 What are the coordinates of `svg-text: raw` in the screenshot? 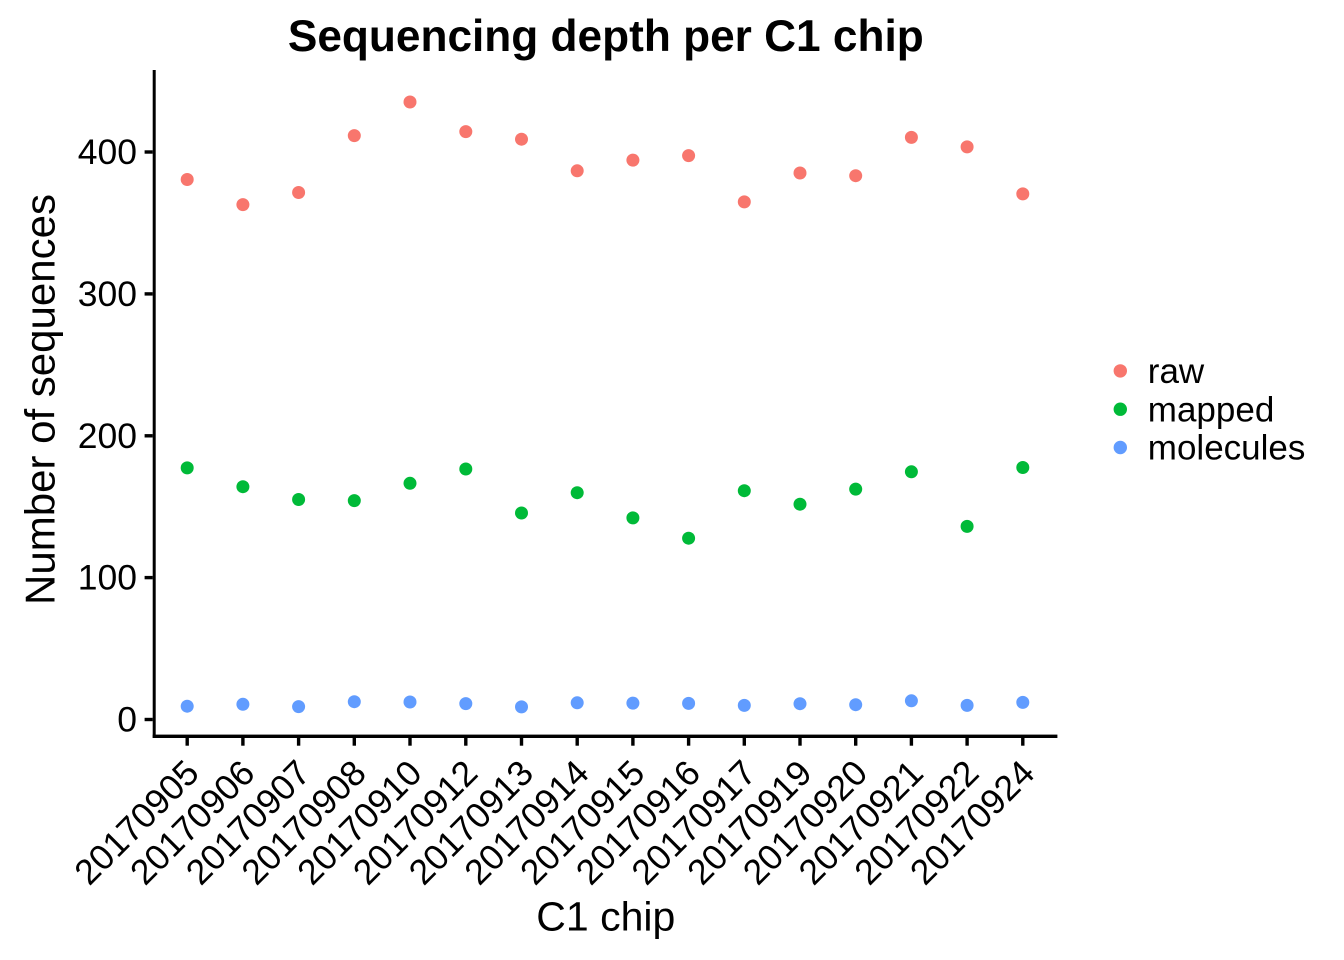 It's located at (1176, 371).